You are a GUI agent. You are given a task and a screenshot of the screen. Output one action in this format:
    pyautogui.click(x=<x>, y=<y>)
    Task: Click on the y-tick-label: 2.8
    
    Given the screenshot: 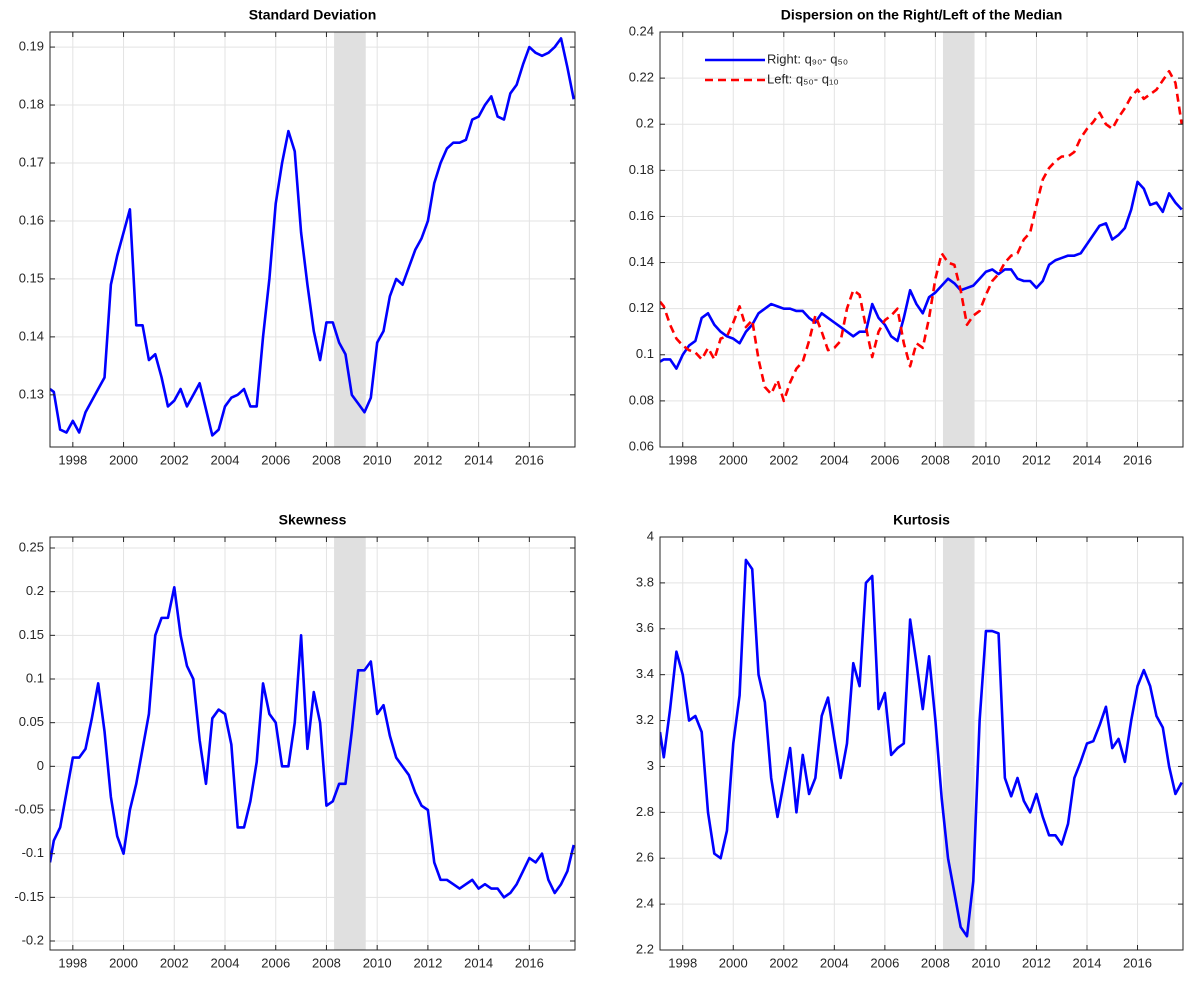 What is the action you would take?
    pyautogui.click(x=645, y=811)
    